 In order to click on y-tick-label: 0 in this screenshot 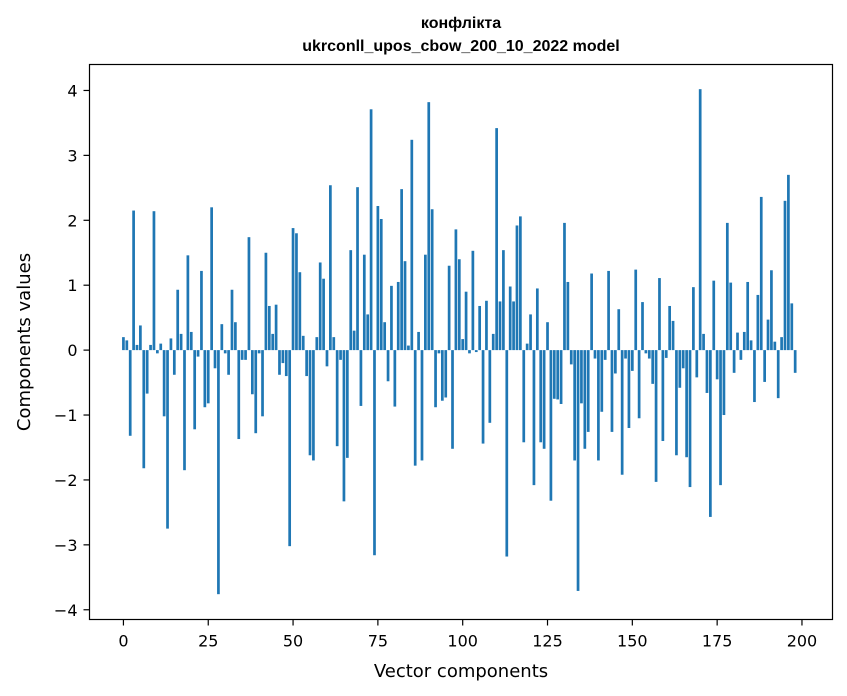, I will do `click(72, 350)`.